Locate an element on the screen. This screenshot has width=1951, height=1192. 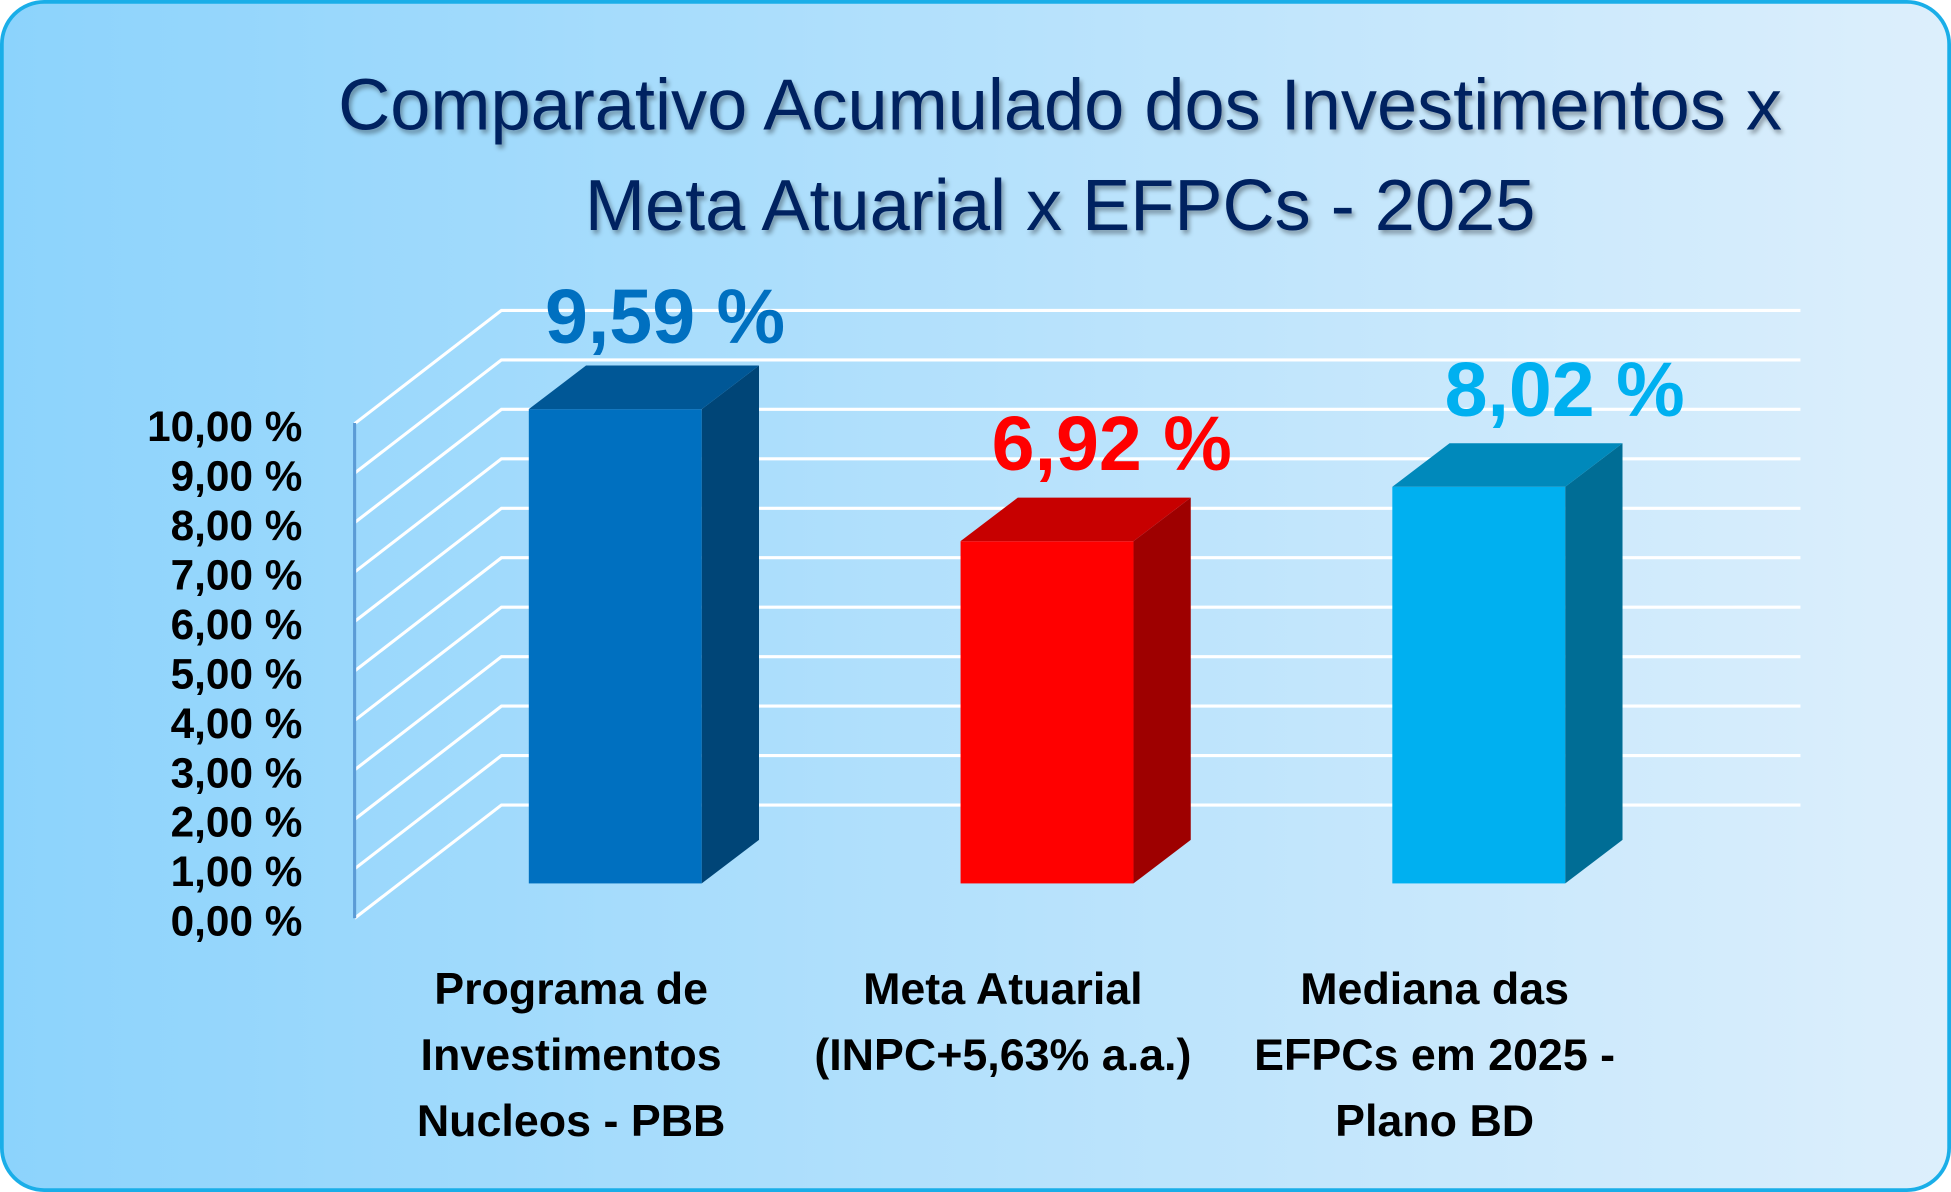
y-tick-label: 2,00 % is located at coordinates (237, 822).